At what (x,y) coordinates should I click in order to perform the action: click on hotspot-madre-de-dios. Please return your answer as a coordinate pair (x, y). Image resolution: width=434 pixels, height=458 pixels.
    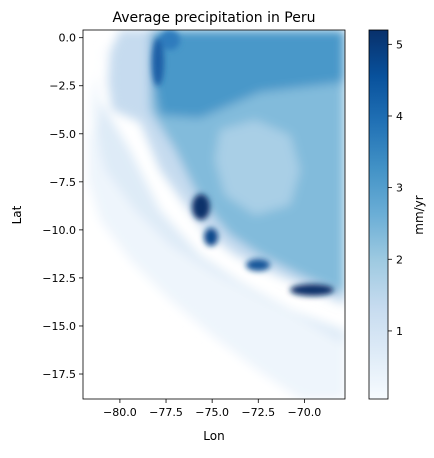
    Looking at the image, I should click on (312, 290).